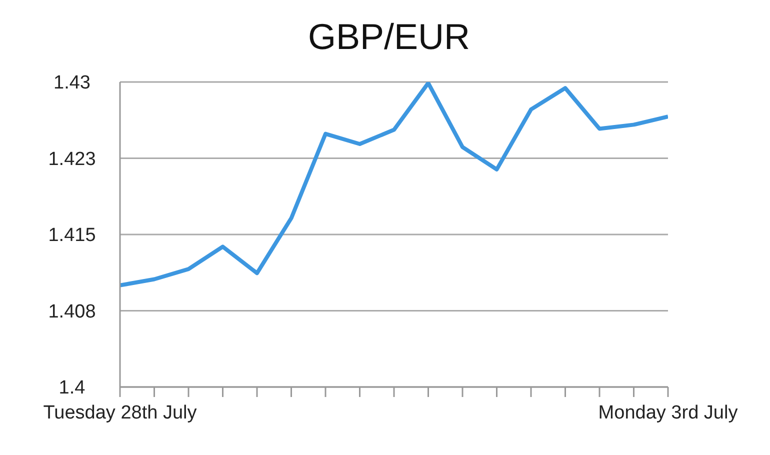  What do you see at coordinates (120, 413) in the screenshot?
I see `x-tick-label: Tuesday 28th July` at bounding box center [120, 413].